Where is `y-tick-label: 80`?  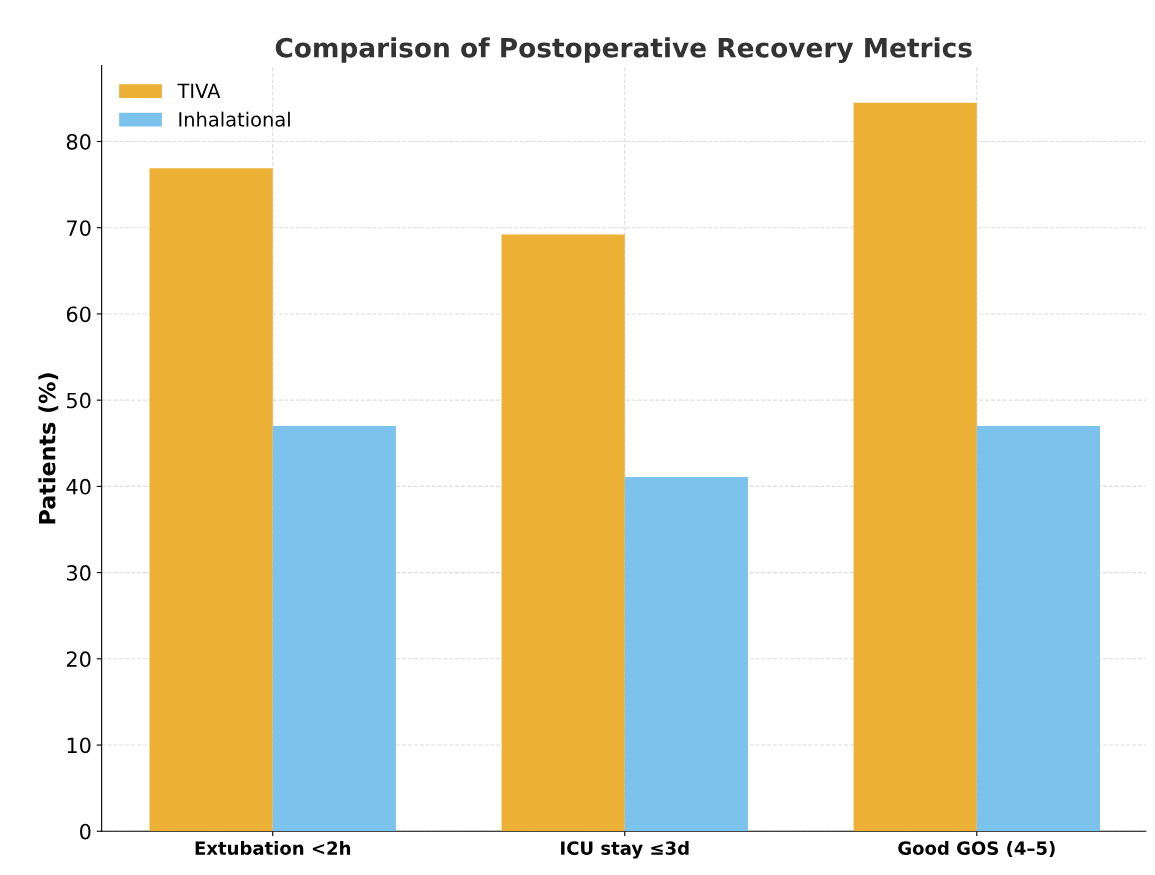 y-tick-label: 80 is located at coordinates (78, 141).